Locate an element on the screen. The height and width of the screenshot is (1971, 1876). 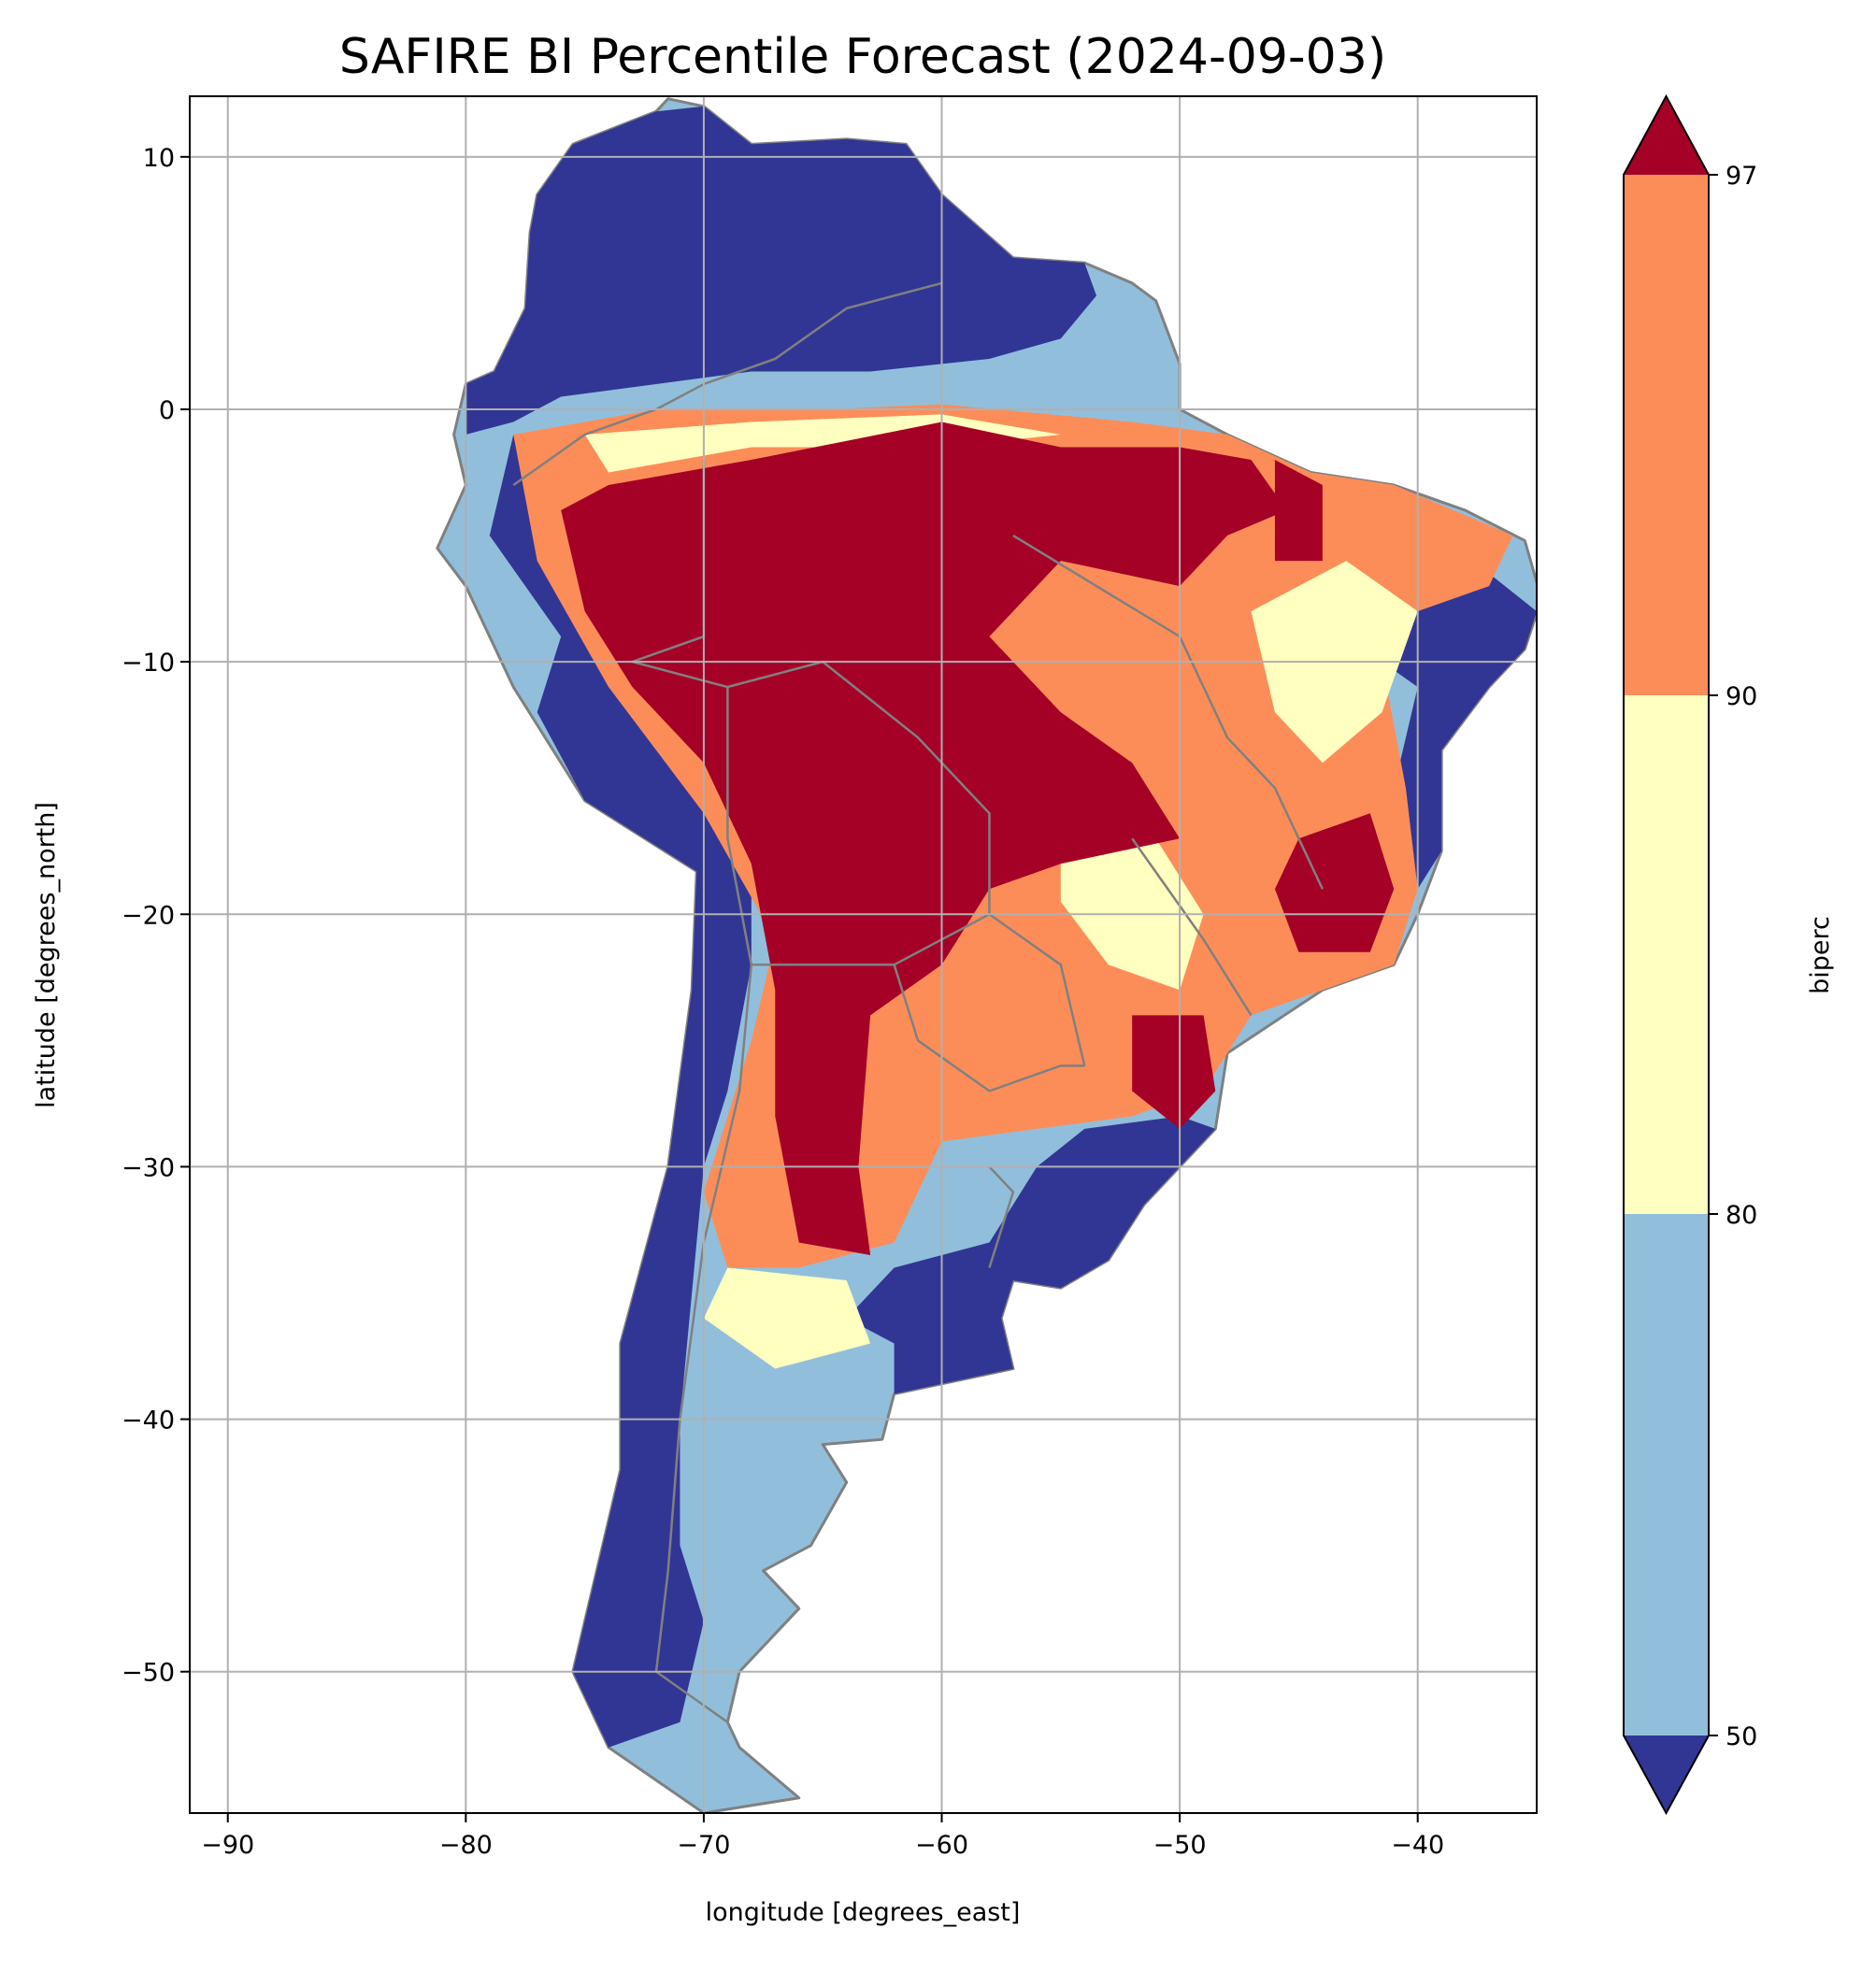
colorbar-tick-label: 50 is located at coordinates (1742, 1736).